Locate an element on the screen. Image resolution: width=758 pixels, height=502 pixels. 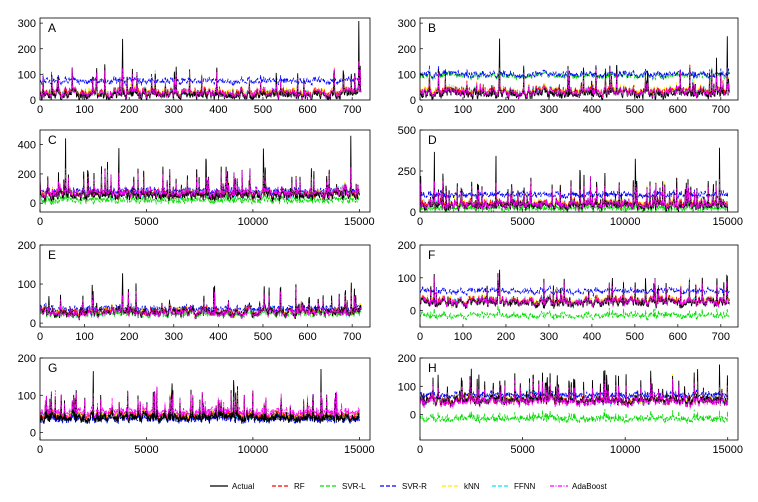
legend-label-rf: RF is located at coordinates (299, 486).